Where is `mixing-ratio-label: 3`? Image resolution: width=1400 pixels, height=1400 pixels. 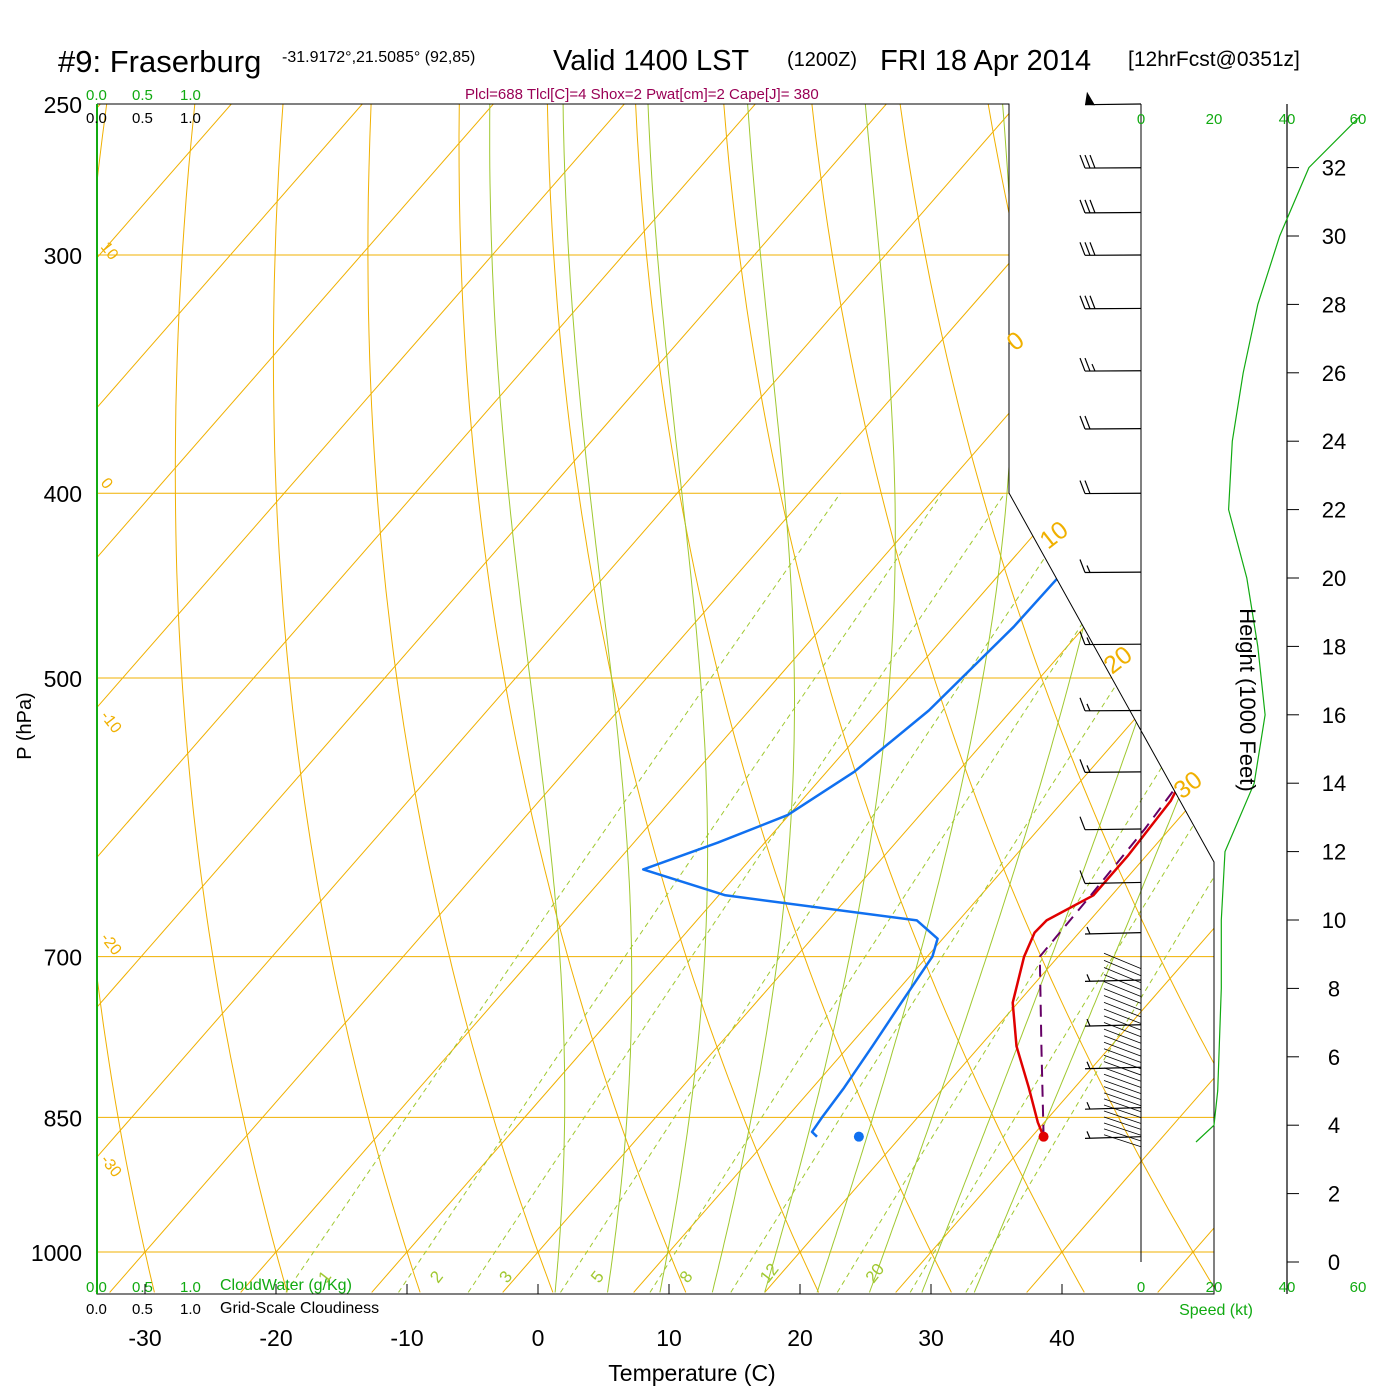
mixing-ratio-label: 3 is located at coordinates (505, 1276).